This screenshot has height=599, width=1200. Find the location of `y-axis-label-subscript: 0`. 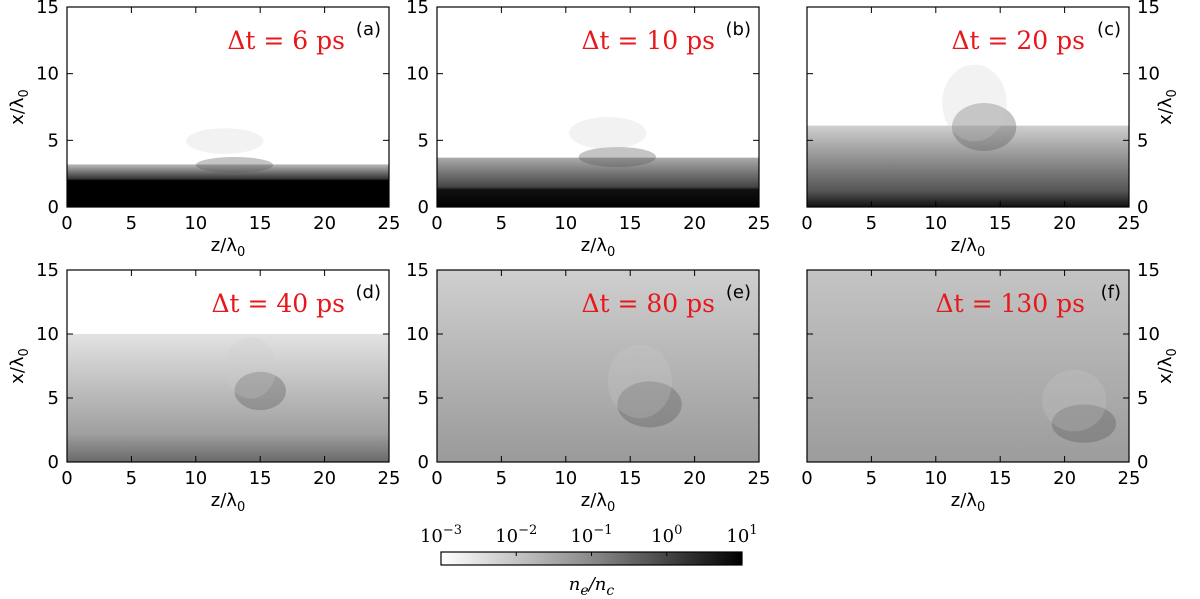

y-axis-label-subscript: 0 is located at coordinates (1172, 93).